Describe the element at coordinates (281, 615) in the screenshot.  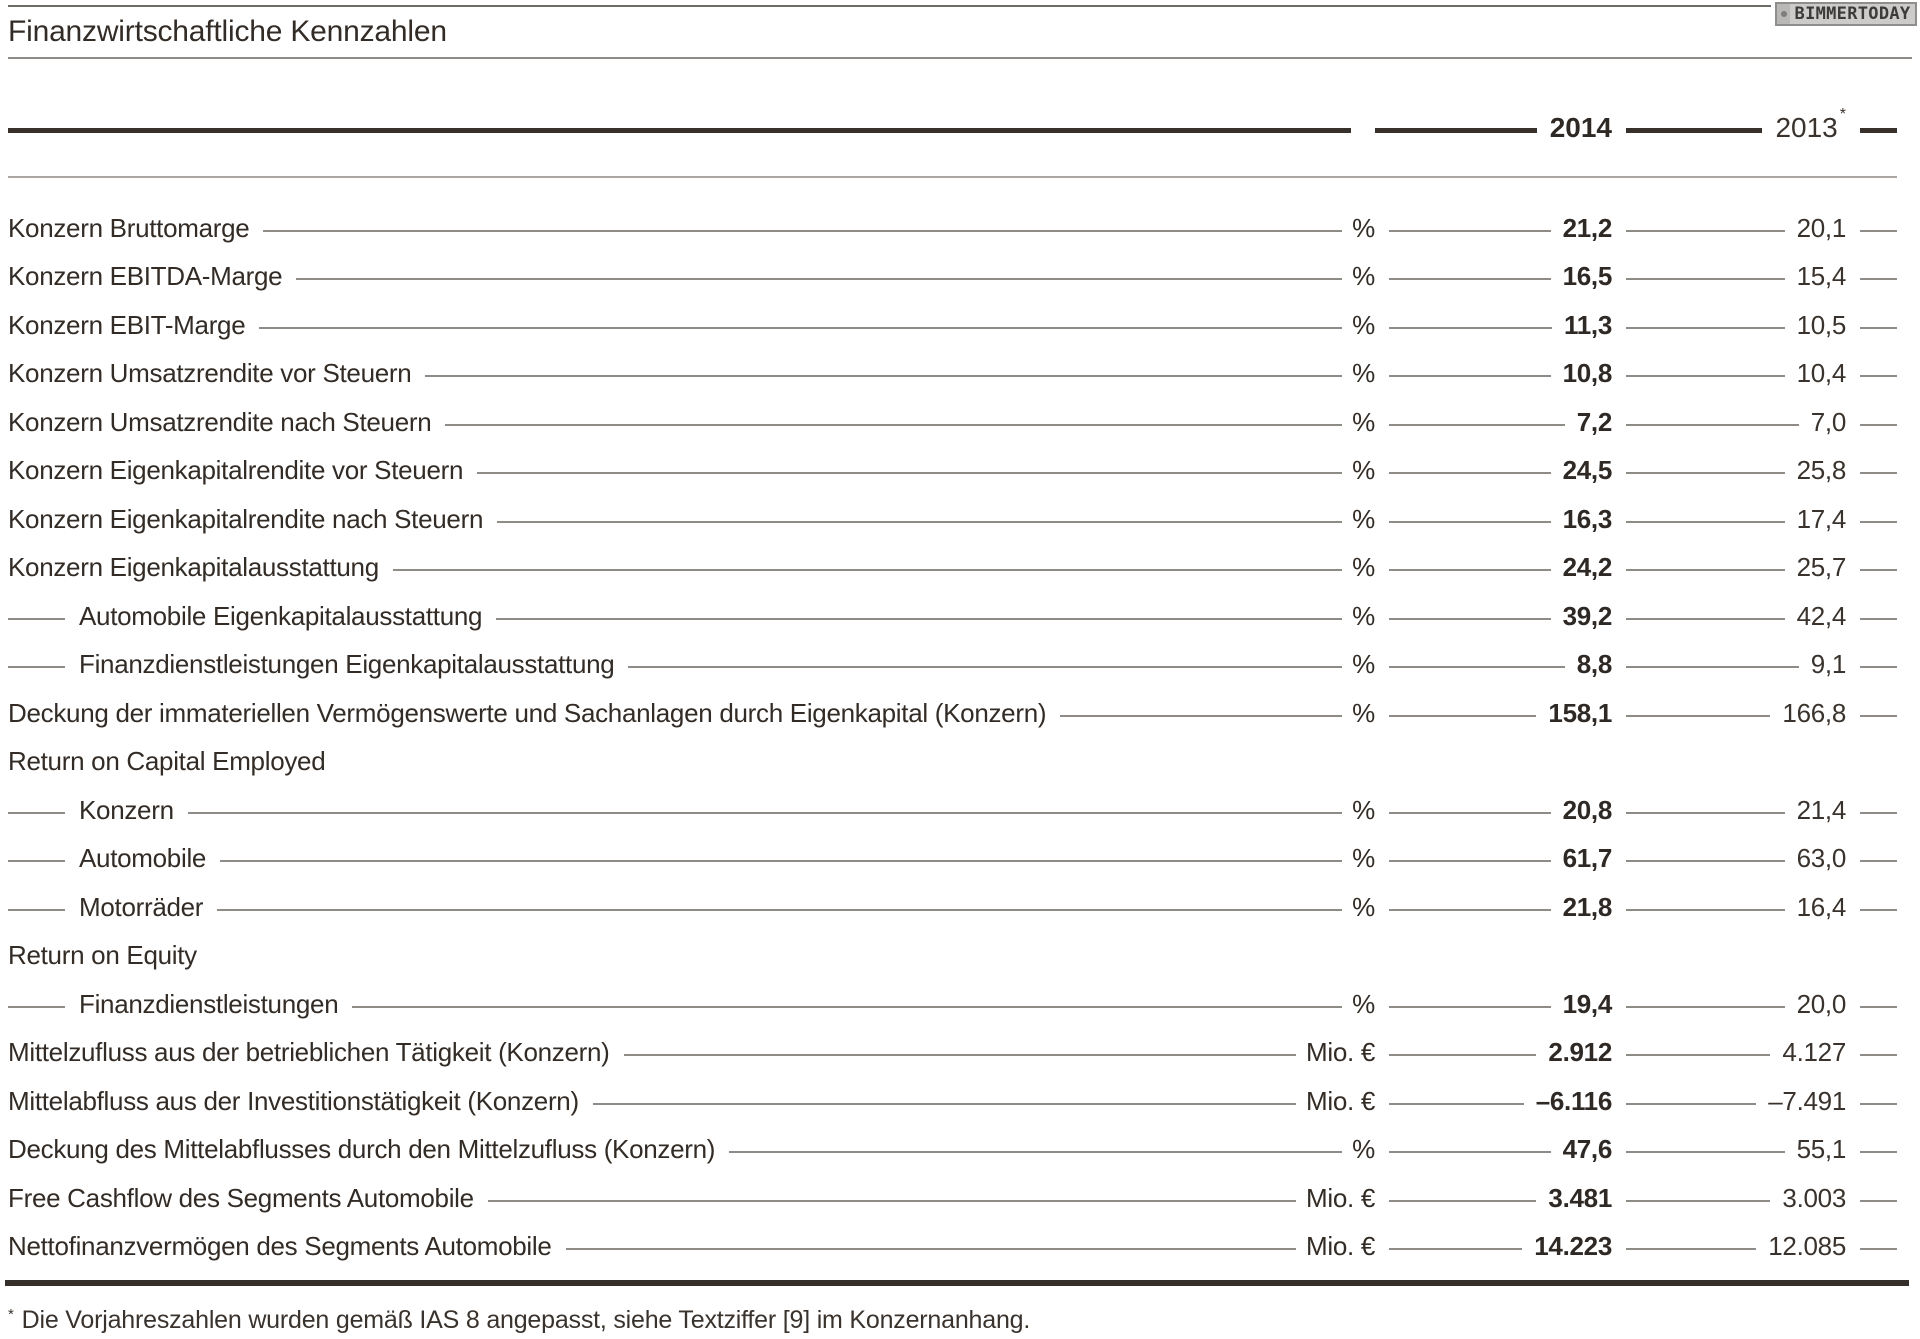
I see `row-label: Automobile Eigenkapitalausstattung` at that location.